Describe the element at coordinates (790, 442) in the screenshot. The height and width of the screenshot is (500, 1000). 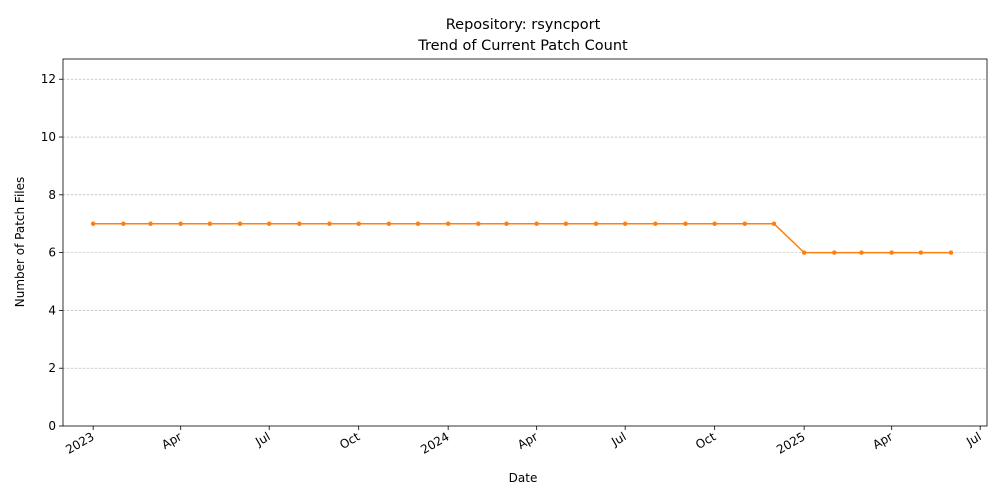
I see `x-tick-label: 2025` at that location.